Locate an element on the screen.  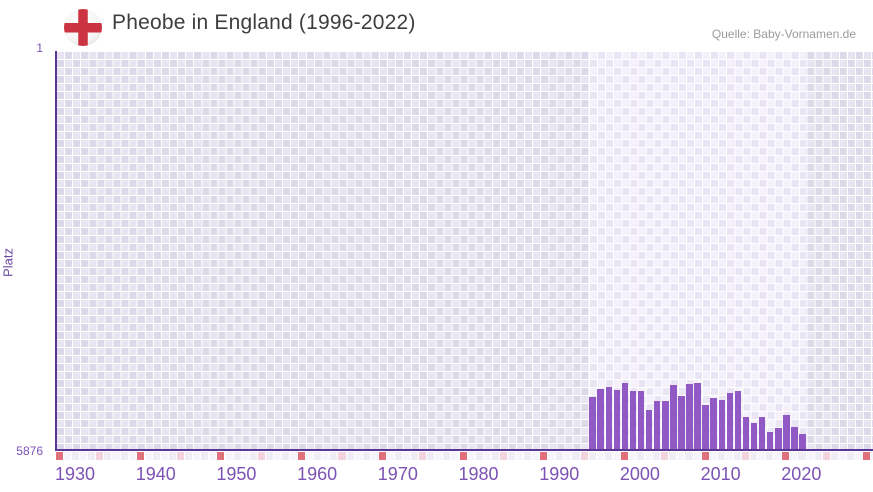
x-axis-labels: 1930 1940 1950 1960 1970 1980 1990 2000 2010 2020 is located at coordinates (464, 476).